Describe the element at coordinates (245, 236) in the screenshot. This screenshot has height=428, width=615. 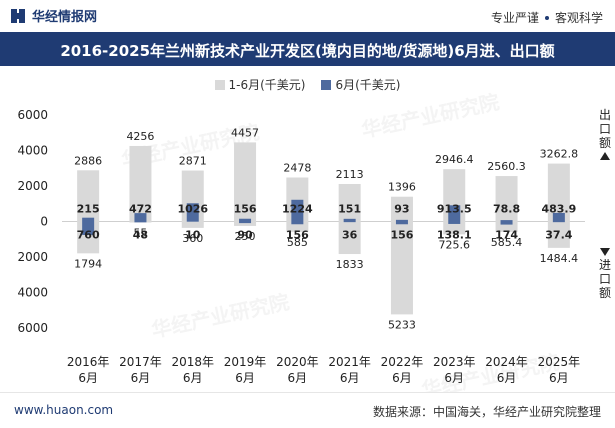
I see `data-label-cumulative-import: 250` at that location.